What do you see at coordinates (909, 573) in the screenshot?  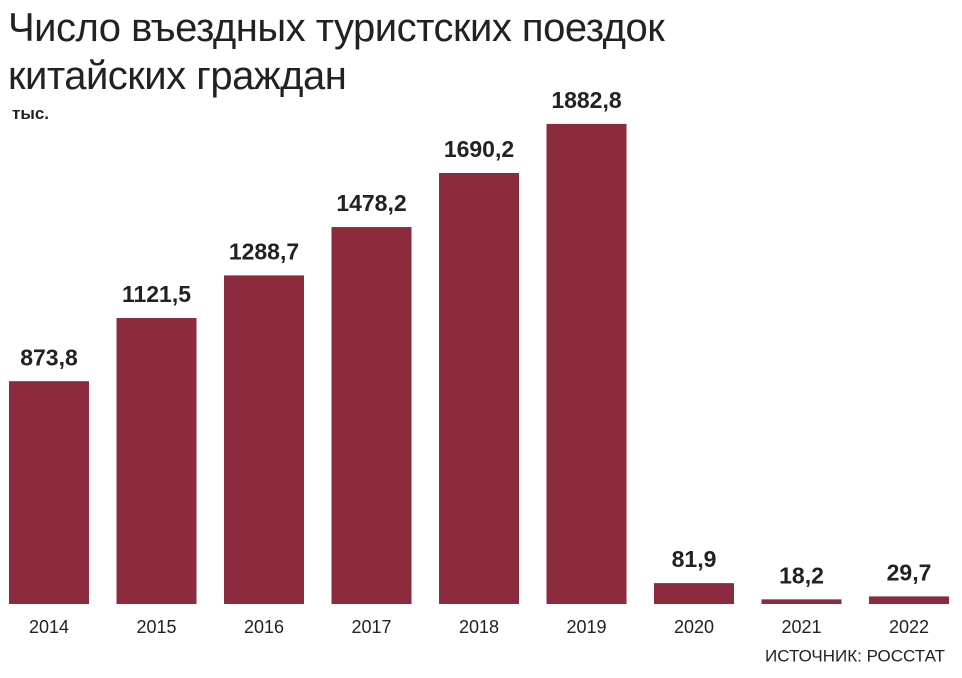 I see `value-label: 29,7` at bounding box center [909, 573].